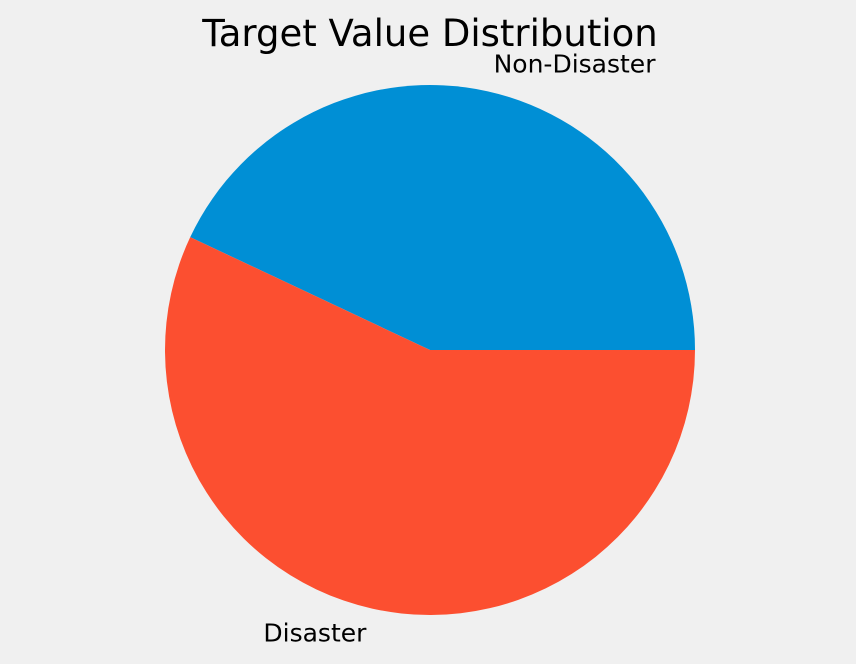  What do you see at coordinates (575, 64) in the screenshot?
I see `slice-label-non-disaster: Non-Disaster` at bounding box center [575, 64].